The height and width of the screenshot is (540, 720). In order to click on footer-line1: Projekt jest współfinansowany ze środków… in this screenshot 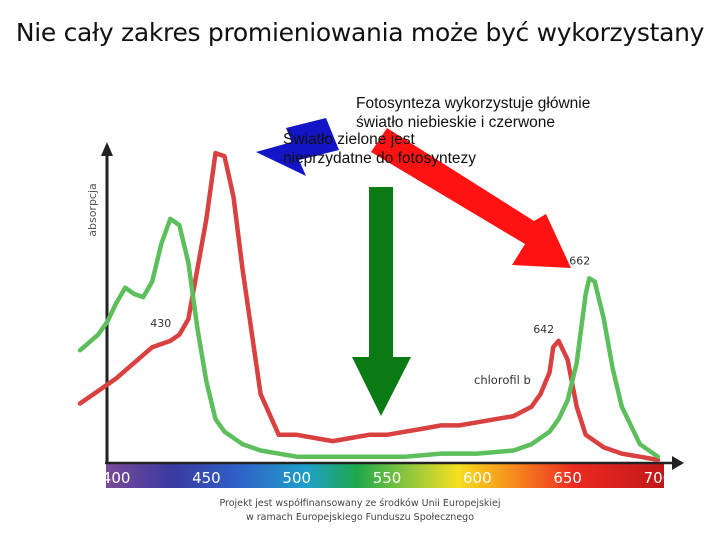, I will do `click(360, 503)`.